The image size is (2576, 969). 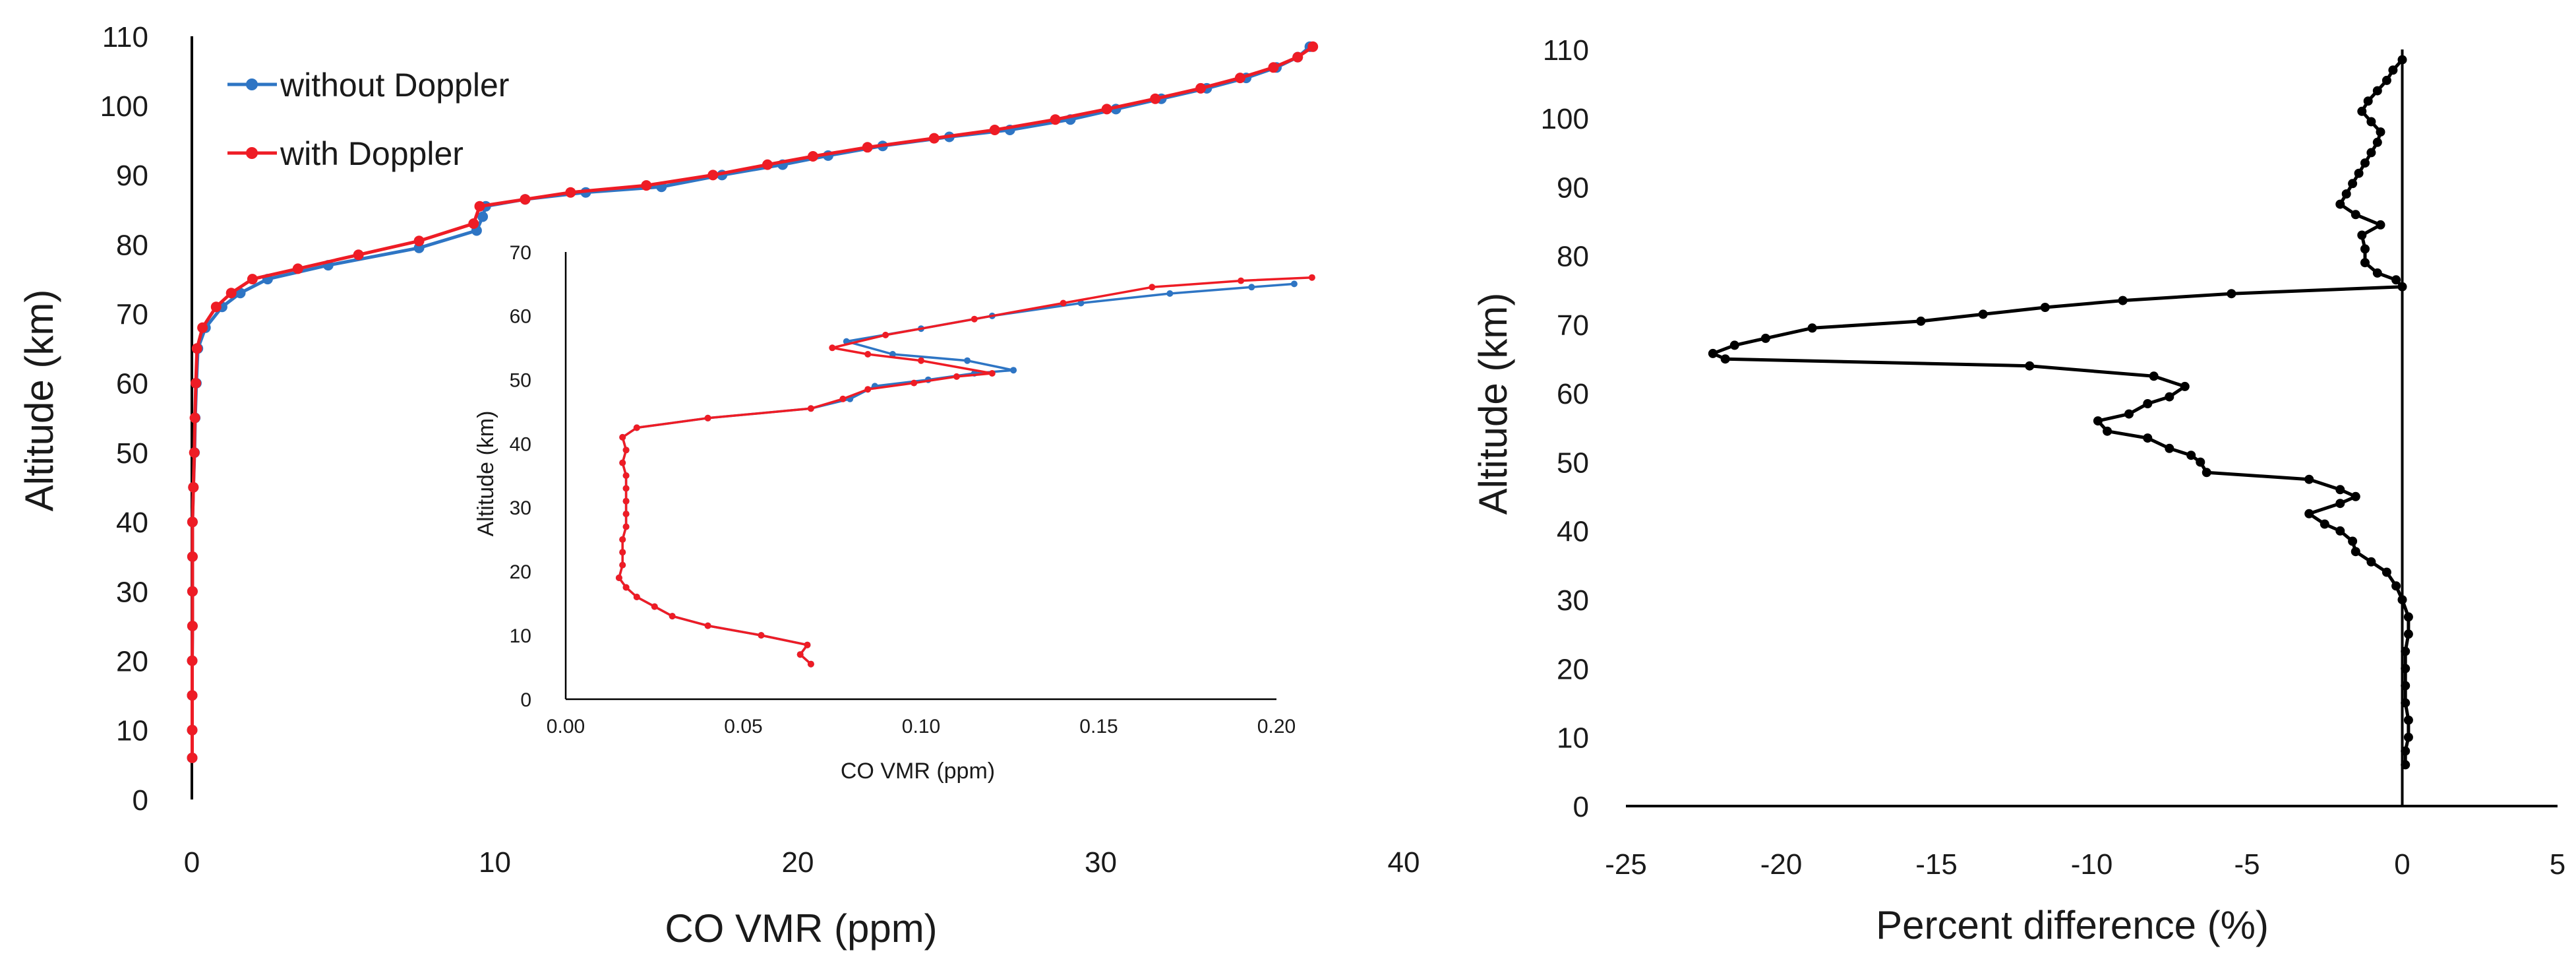 What do you see at coordinates (520, 477) in the screenshot?
I see `inset-chart-y-tick-labels: 0 10 20 30 40 50 60 70` at bounding box center [520, 477].